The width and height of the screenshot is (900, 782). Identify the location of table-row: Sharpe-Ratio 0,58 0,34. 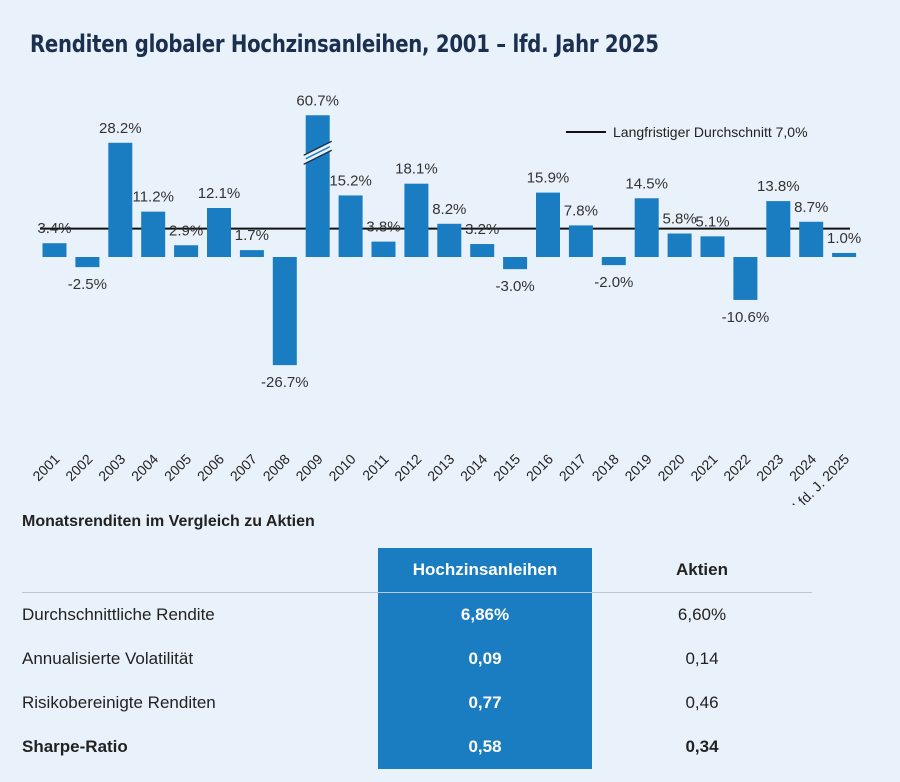
(417, 747).